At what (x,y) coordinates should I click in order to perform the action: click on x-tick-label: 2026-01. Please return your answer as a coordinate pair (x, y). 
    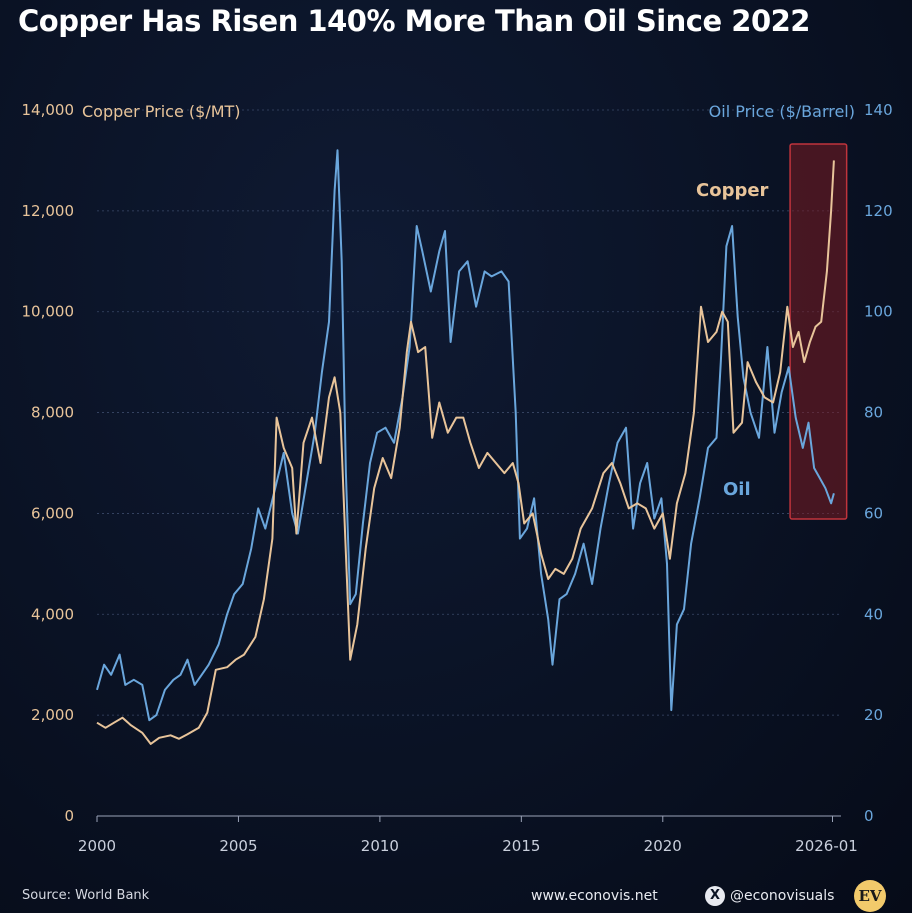
    Looking at the image, I should click on (826, 846).